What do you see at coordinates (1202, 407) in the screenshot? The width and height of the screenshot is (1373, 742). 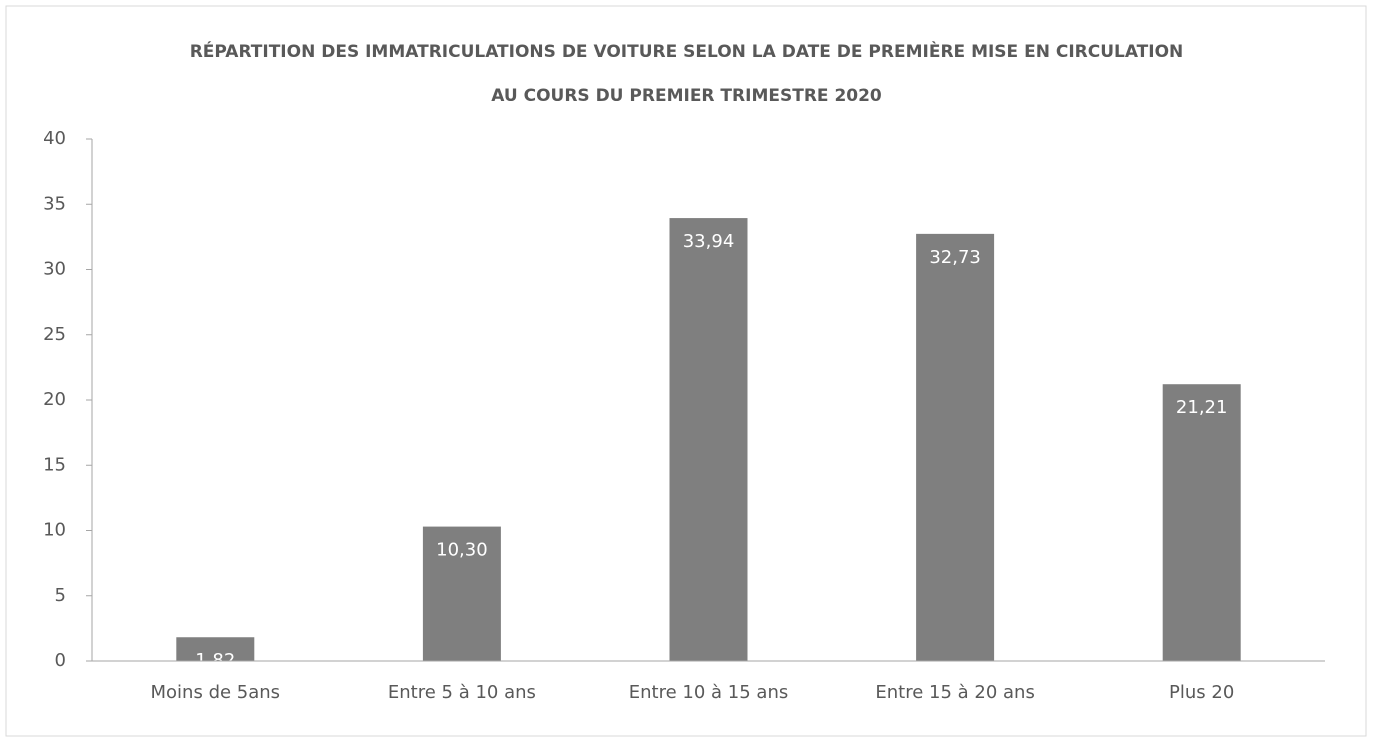 I see `data-label: 21,21` at bounding box center [1202, 407].